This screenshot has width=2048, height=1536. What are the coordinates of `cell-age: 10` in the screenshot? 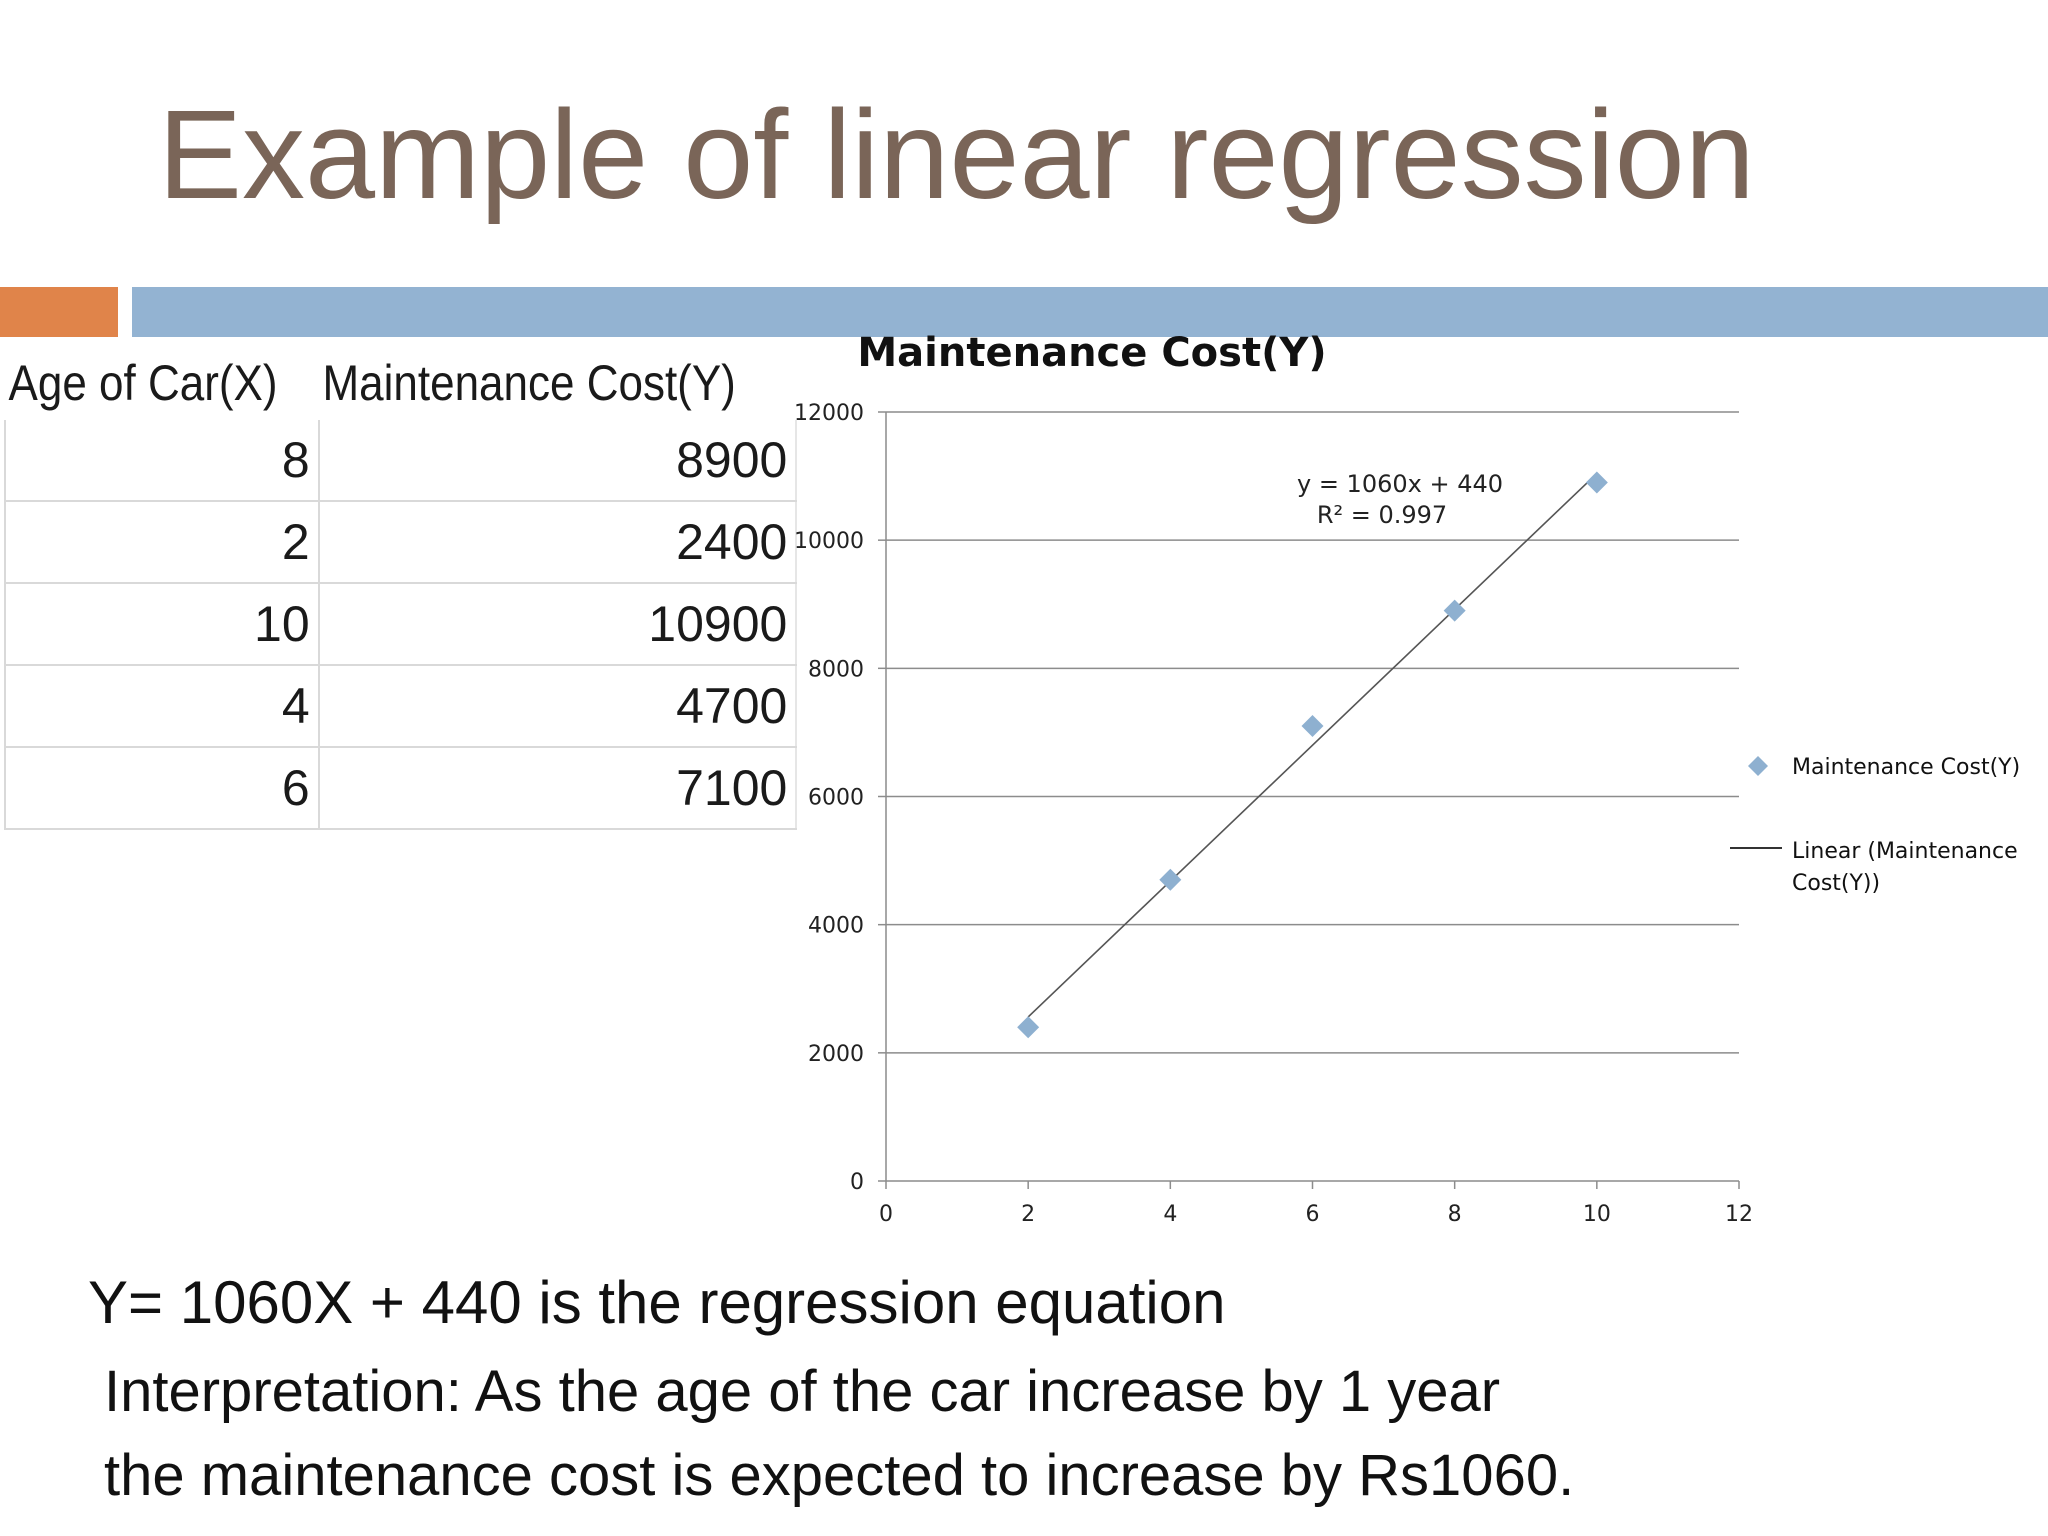 It's located at (162, 624).